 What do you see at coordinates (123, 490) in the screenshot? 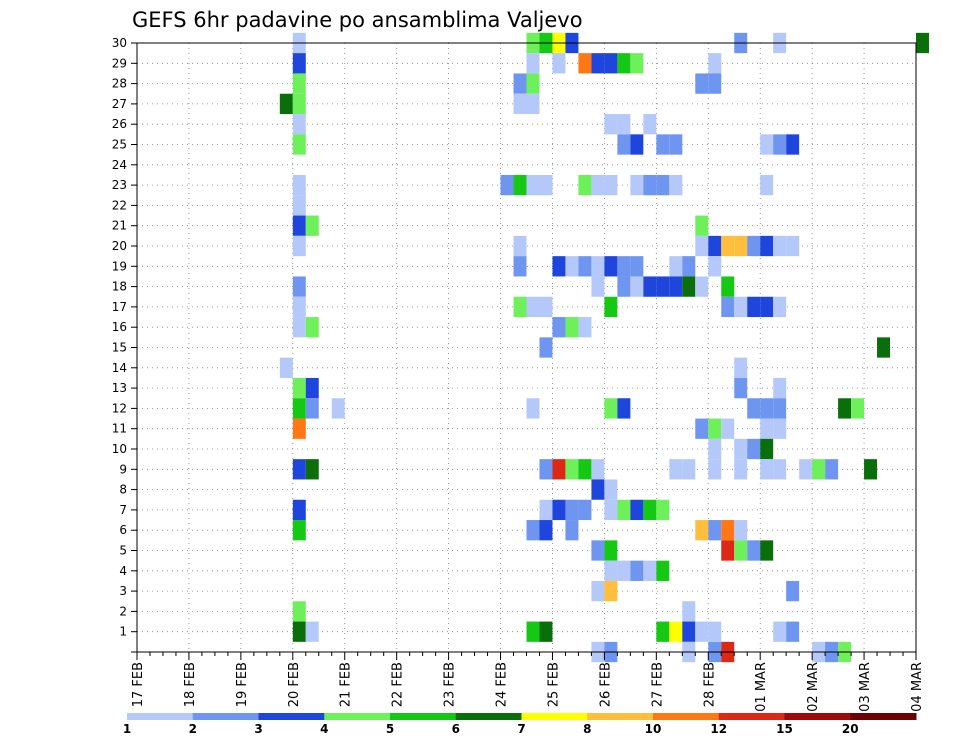
I see `y-tick-label: 8` at bounding box center [123, 490].